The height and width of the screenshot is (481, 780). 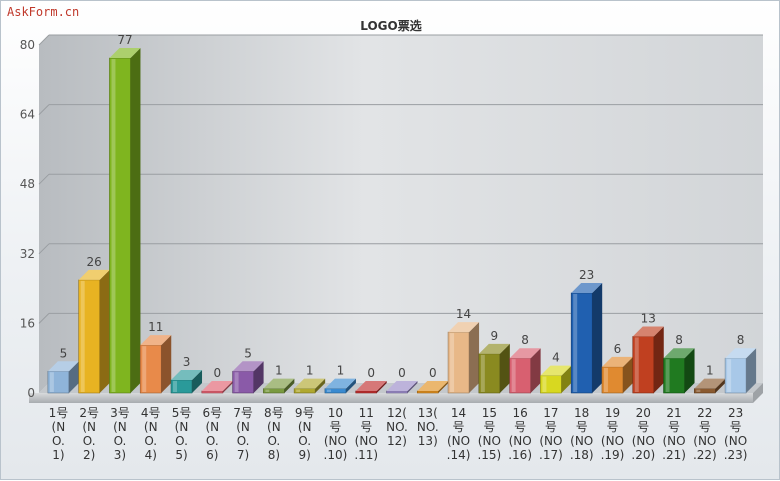 I want to click on x-tick-label: 3号(N O. 3), so click(x=120, y=434).